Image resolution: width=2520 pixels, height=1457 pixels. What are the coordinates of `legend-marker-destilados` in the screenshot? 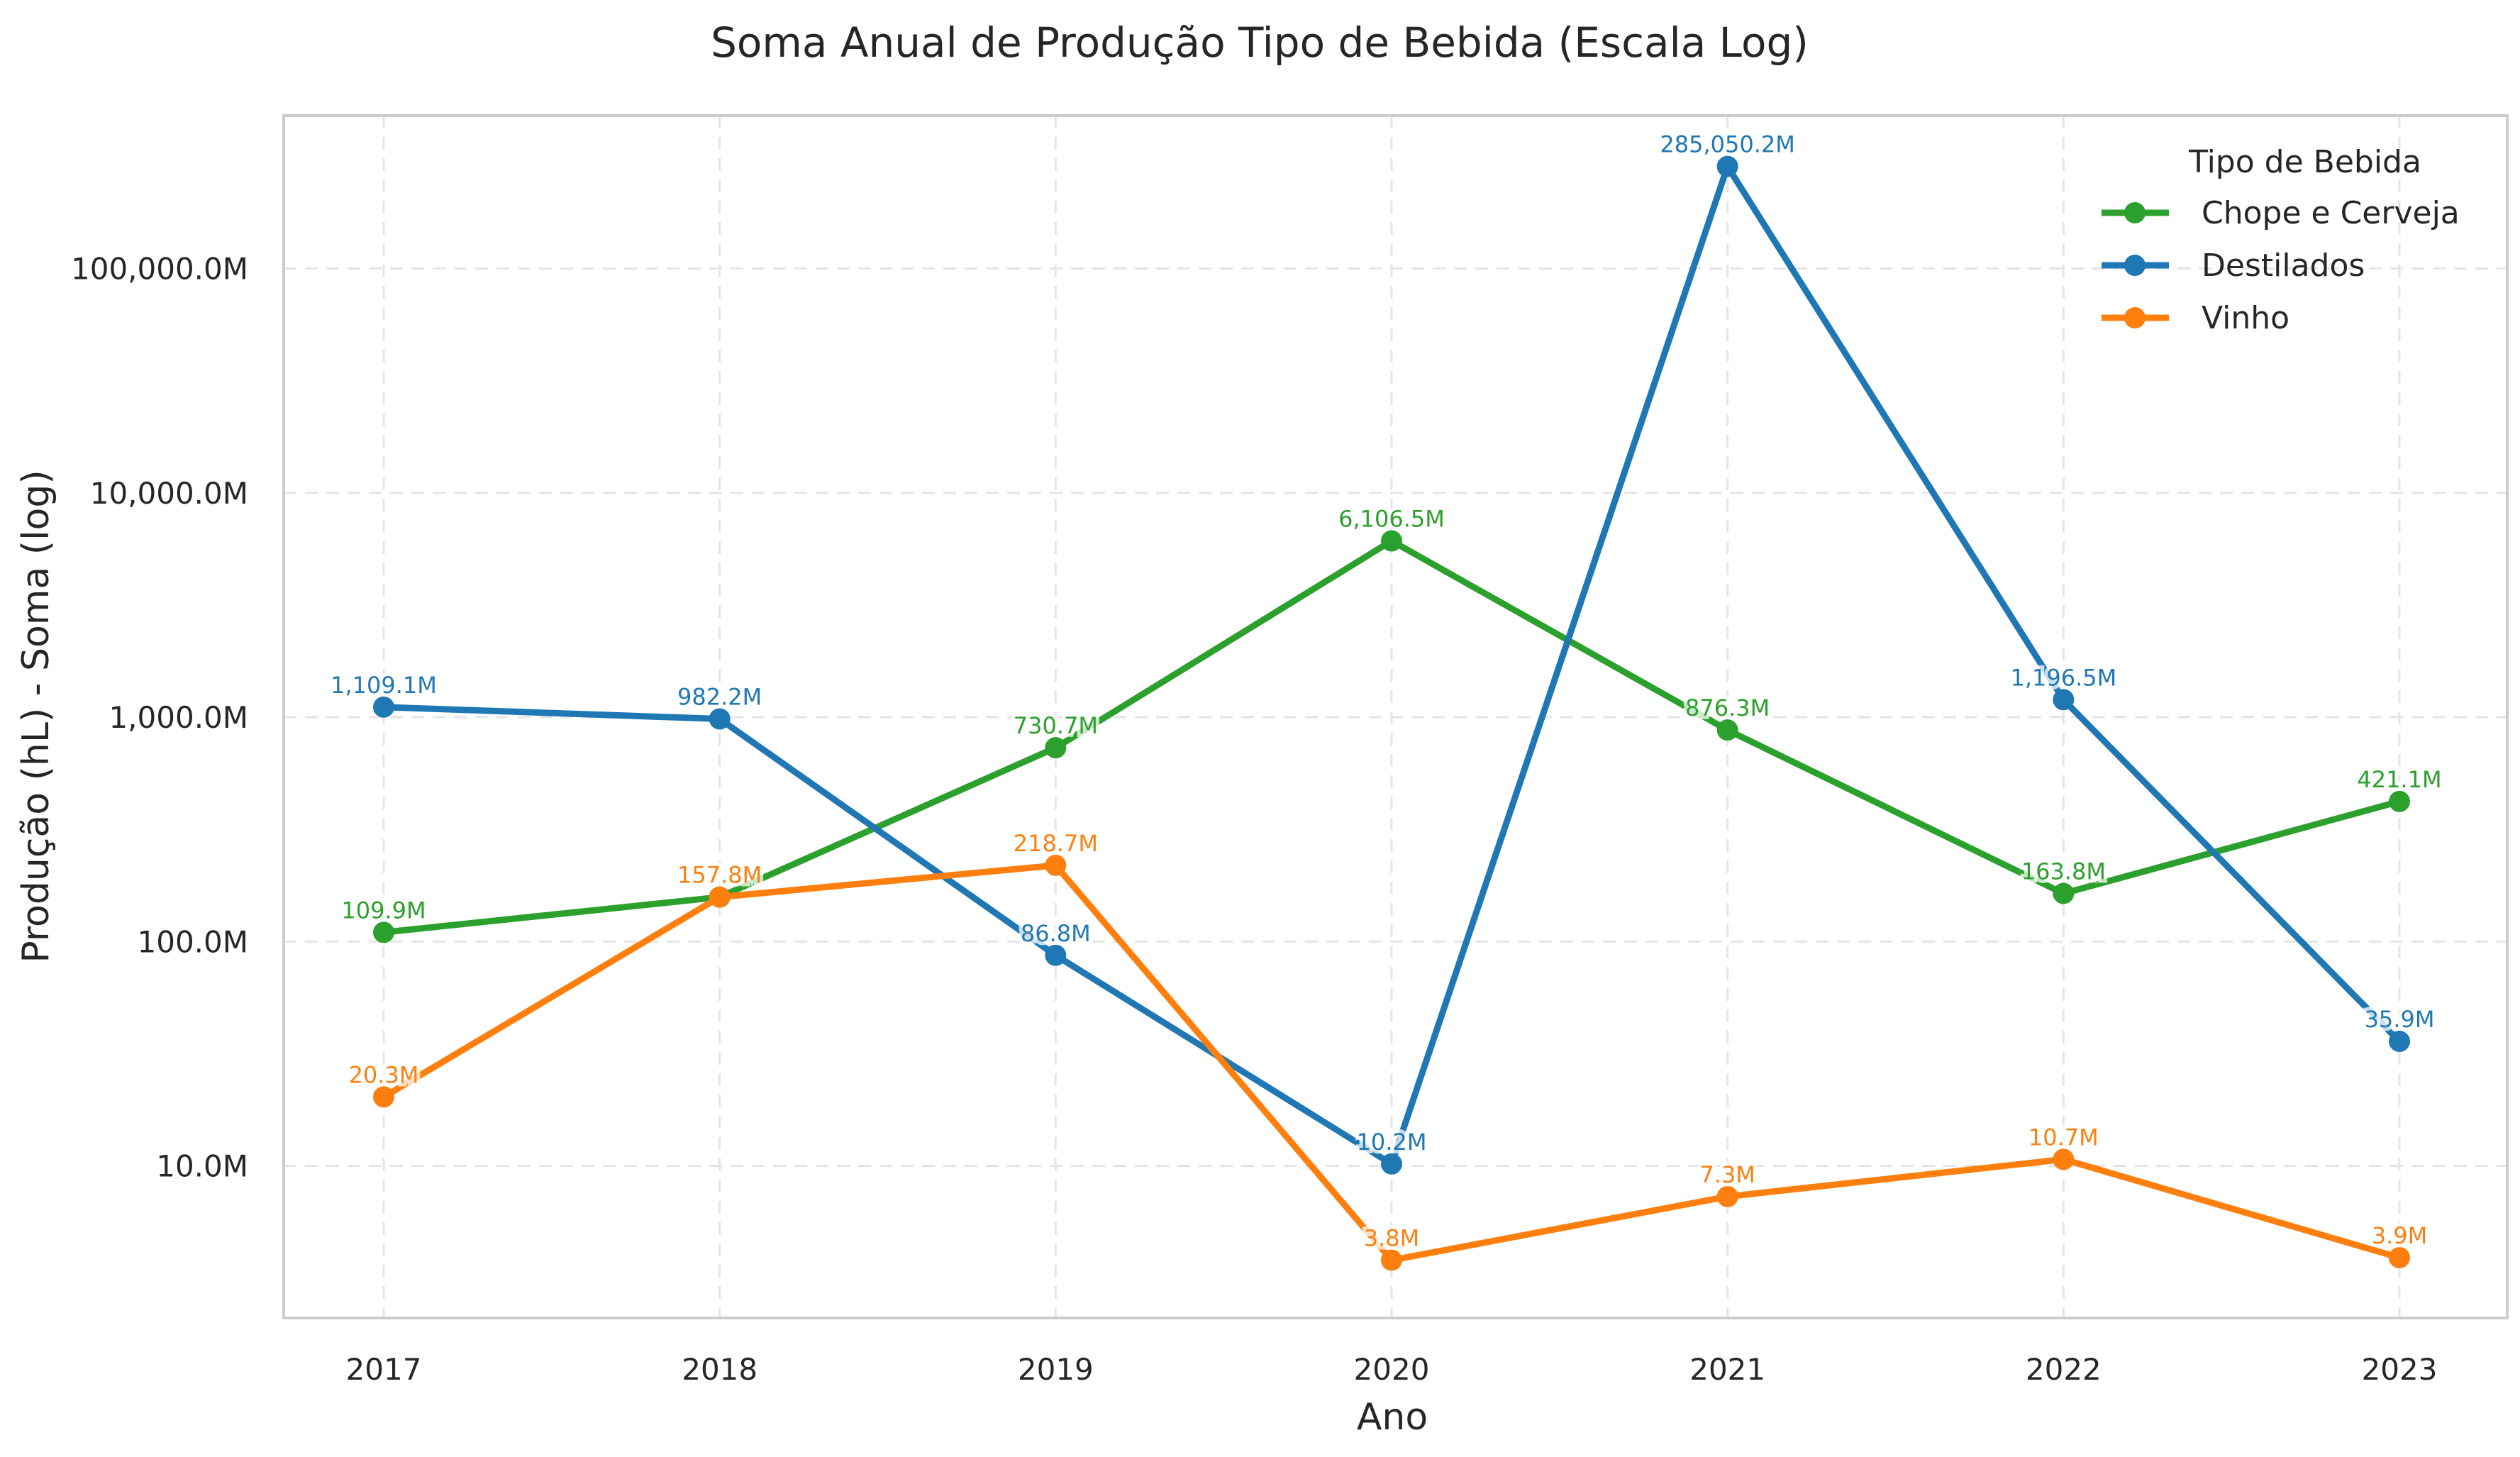 It's located at (2135, 265).